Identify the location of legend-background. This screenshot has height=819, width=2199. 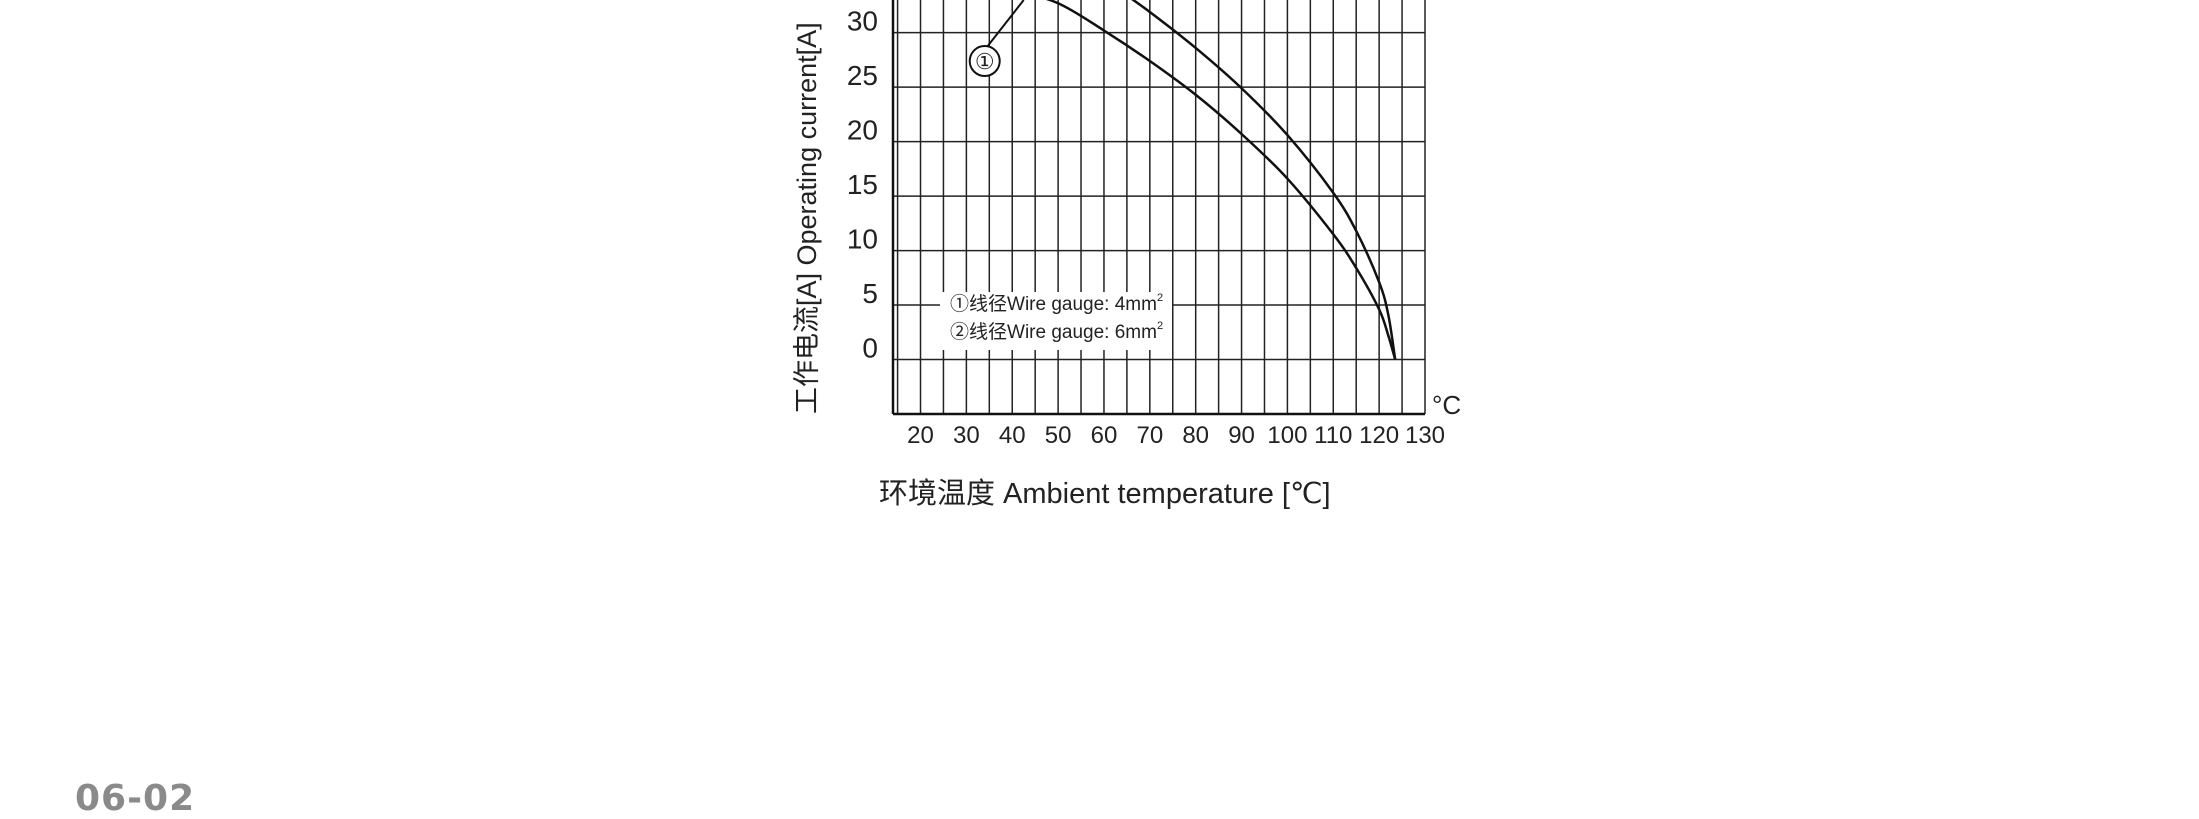
(1056, 321).